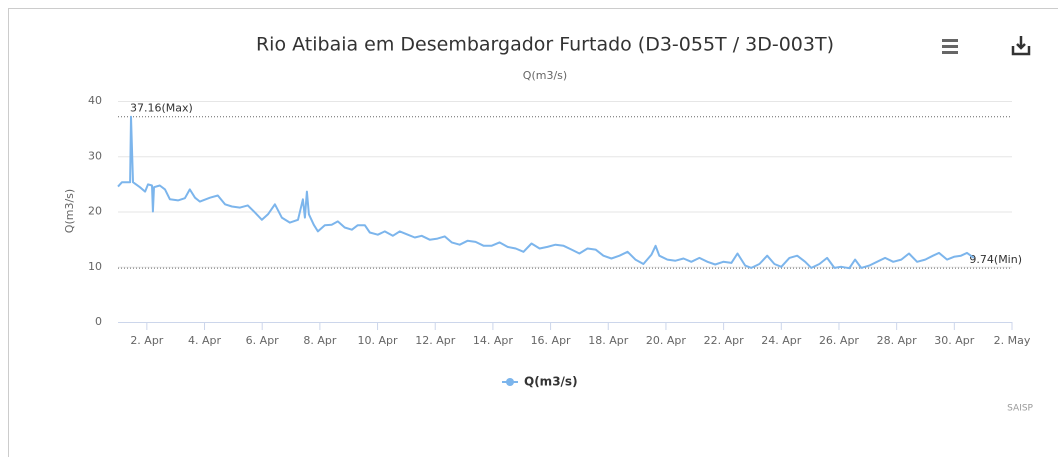  Describe the element at coordinates (545, 75) in the screenshot. I see `chart-subtitle: Q(m3/s)` at that location.